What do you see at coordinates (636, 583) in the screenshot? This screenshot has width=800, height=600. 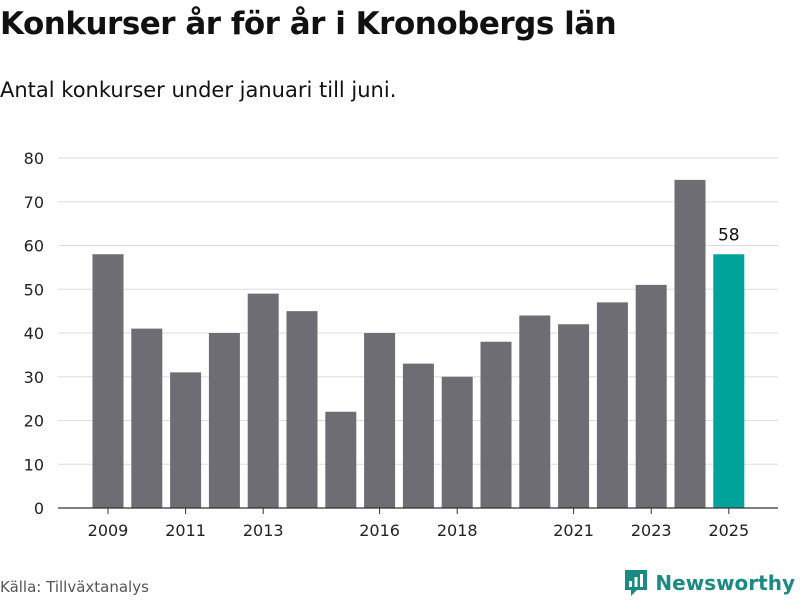 I see `newsworthy-logo-icon` at bounding box center [636, 583].